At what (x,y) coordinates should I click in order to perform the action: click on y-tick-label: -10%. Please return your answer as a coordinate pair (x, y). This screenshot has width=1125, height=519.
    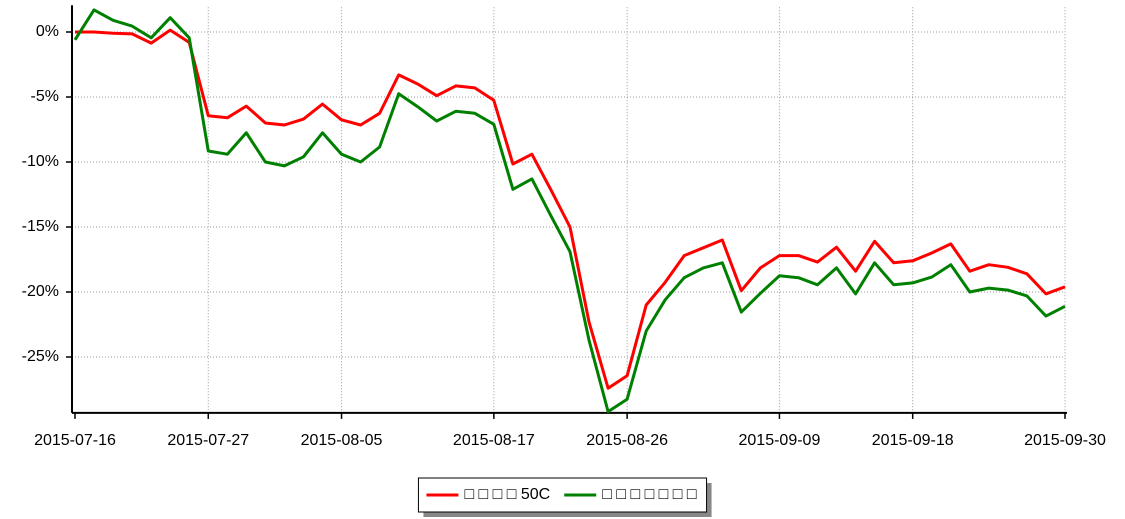
    Looking at the image, I should click on (40, 161).